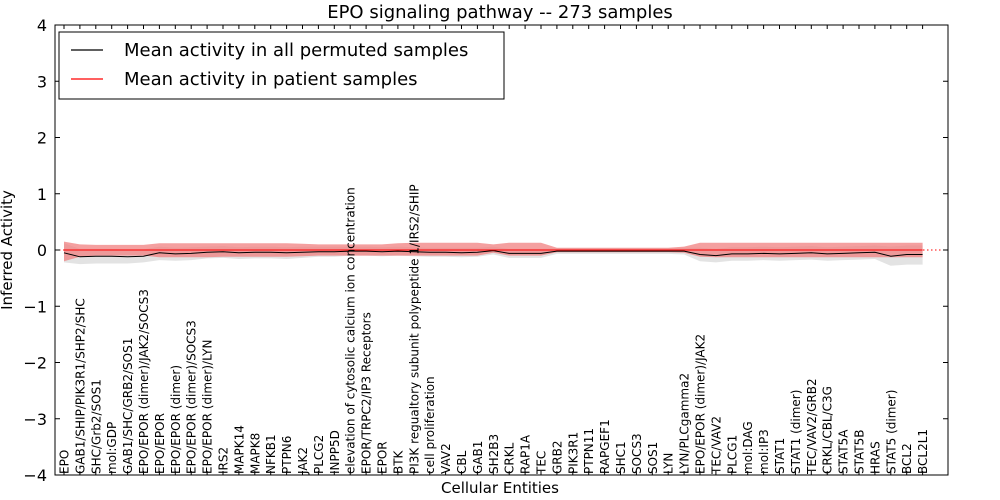  What do you see at coordinates (35, 306) in the screenshot?
I see `y-tick-label: −1` at bounding box center [35, 306].